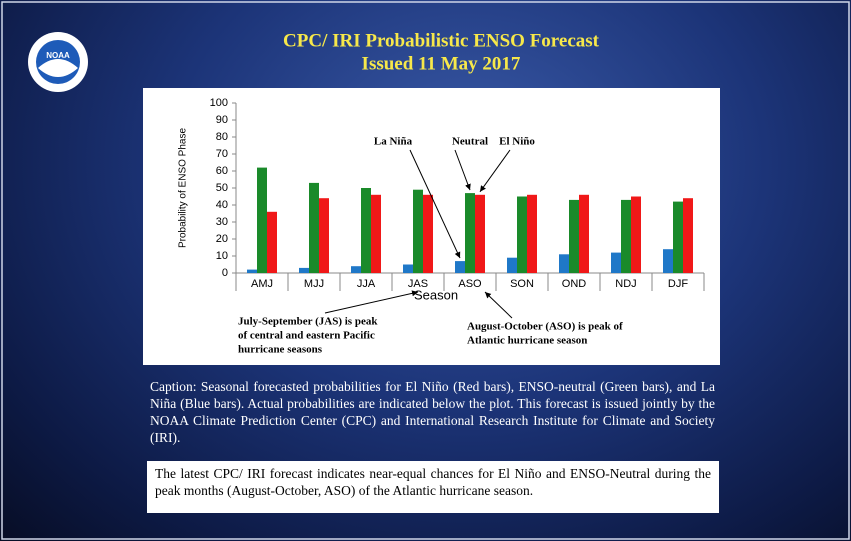 Image resolution: width=851 pixels, height=541 pixels. What do you see at coordinates (58, 68) in the screenshot?
I see `logo-wave` at bounding box center [58, 68].